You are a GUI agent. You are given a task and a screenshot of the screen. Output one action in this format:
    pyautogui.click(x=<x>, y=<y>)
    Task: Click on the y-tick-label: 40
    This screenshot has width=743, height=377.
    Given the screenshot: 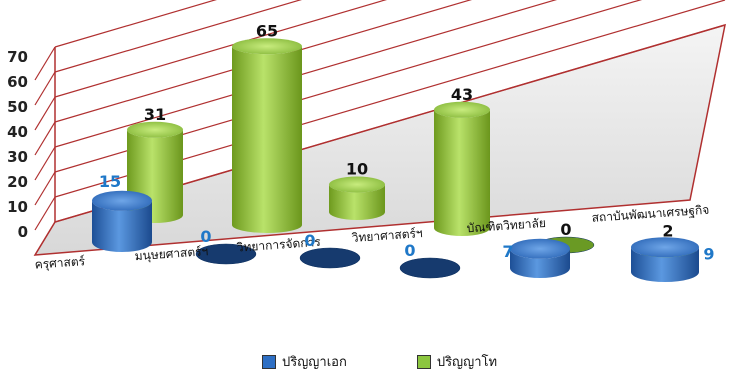 What is the action you would take?
    pyautogui.click(x=17, y=132)
    